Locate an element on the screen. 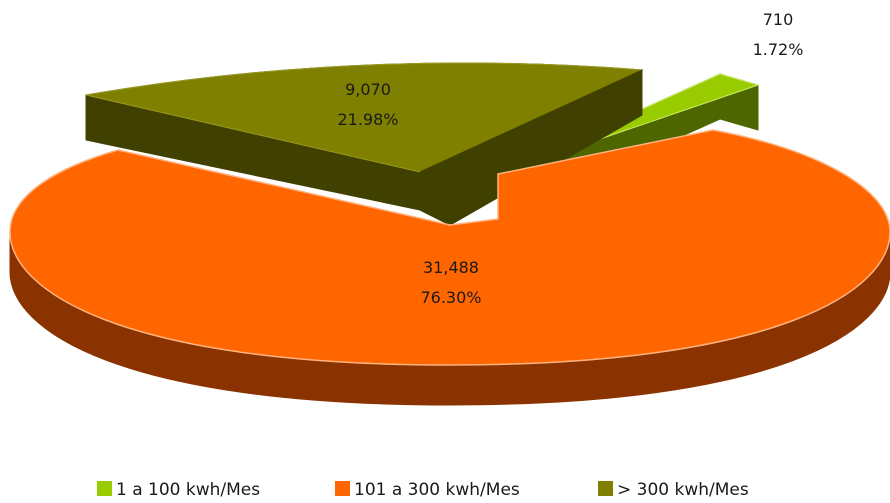 Image resolution: width=890 pixels, height=503 pixels. value-label-101-a-300: 31,488 is located at coordinates (451, 267).